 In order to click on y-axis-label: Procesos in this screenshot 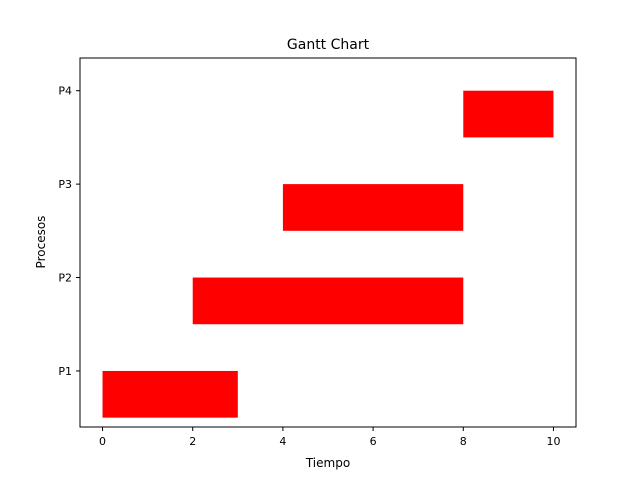, I will do `click(41, 242)`.